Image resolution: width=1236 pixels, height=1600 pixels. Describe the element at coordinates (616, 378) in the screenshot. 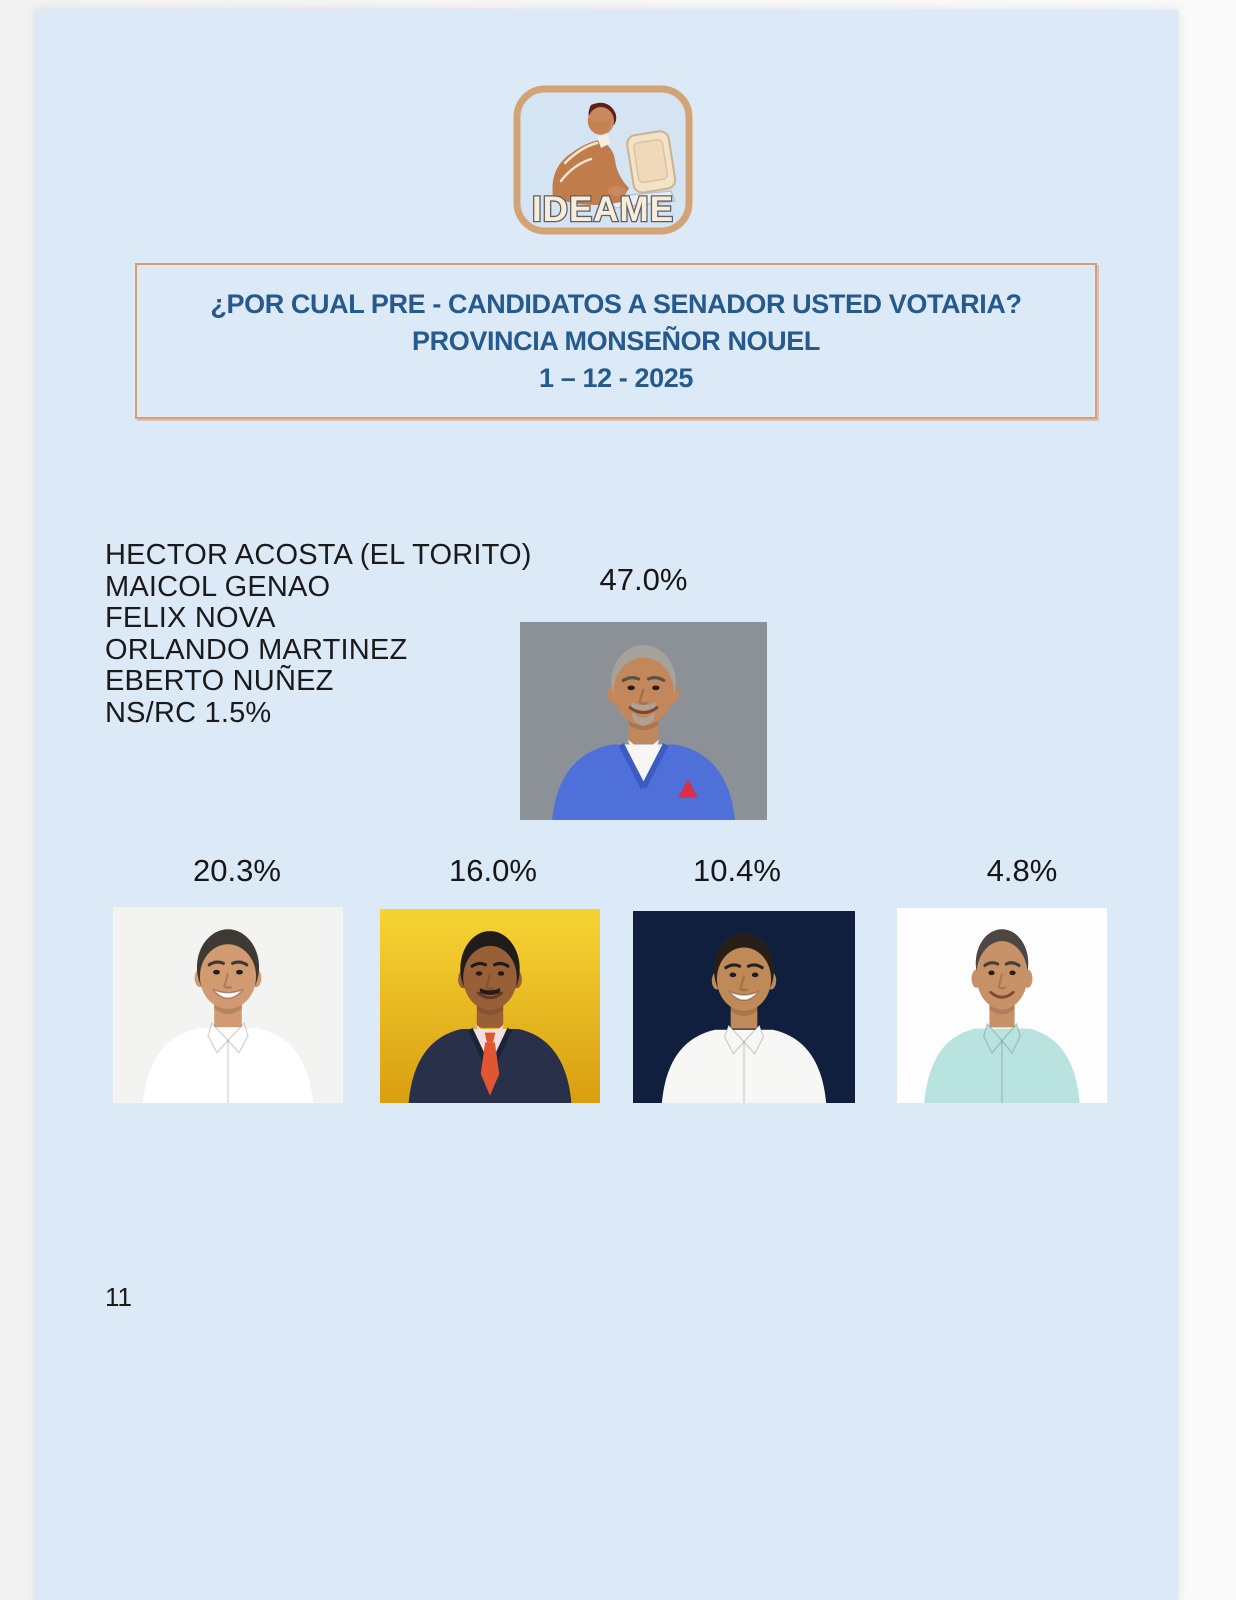

I see `poll-date: 1 – 12 - 2025` at that location.